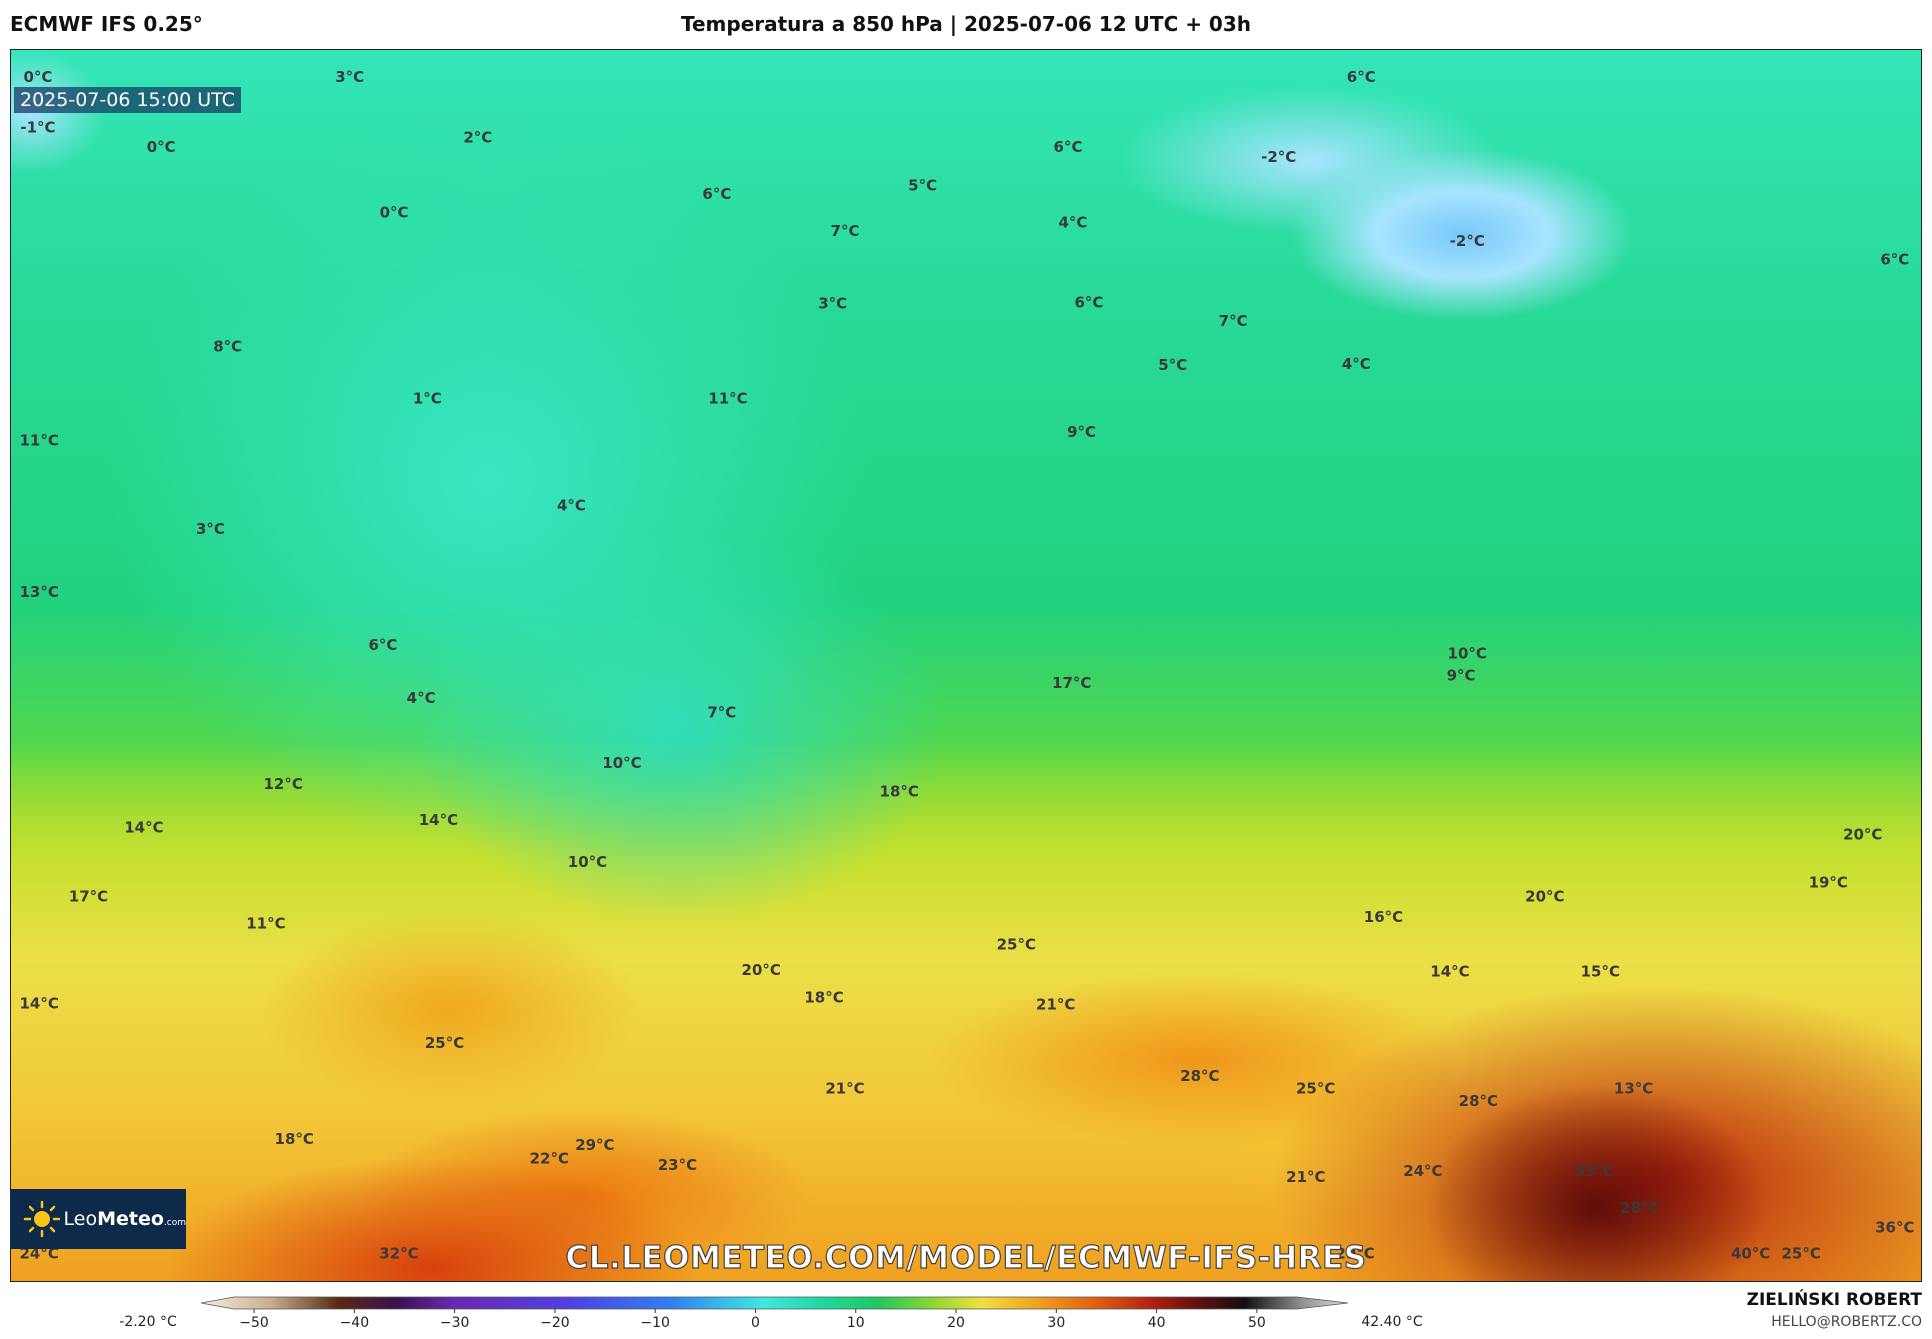 This screenshot has width=1932, height=1339. Describe the element at coordinates (127, 100) in the screenshot. I see `valid-time: 2025-07-06 15:00 UTC` at that location.